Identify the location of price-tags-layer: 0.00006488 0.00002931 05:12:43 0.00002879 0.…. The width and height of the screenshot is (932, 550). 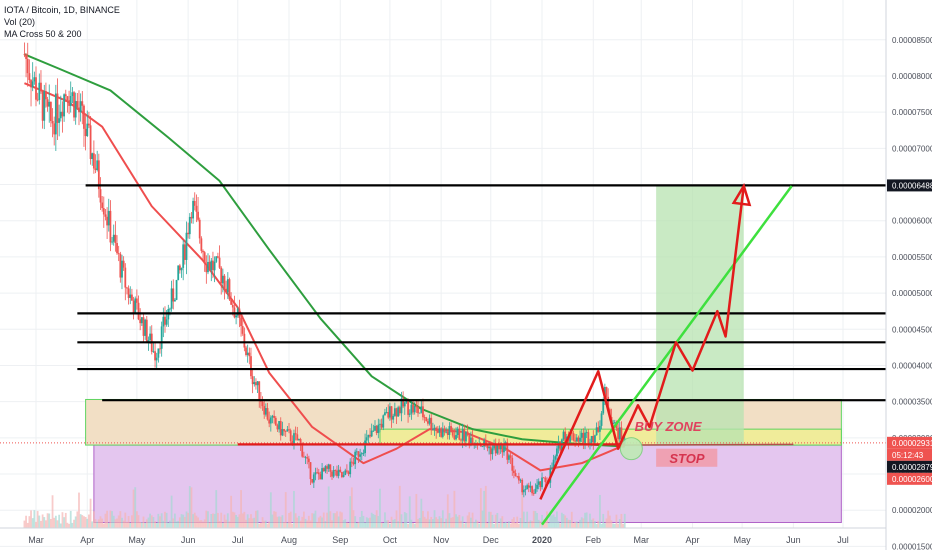
(909, 332).